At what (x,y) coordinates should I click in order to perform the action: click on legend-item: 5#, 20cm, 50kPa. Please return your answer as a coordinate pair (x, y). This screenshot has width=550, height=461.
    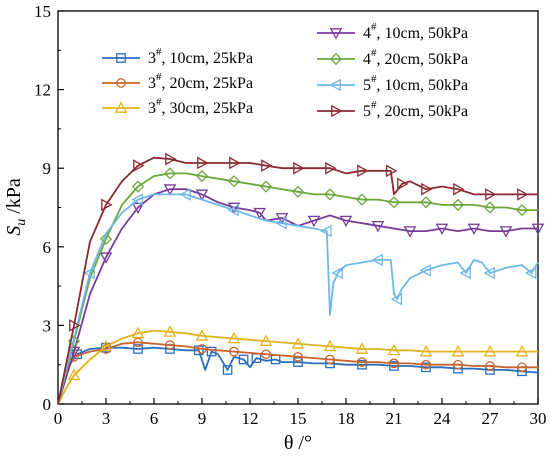
    Looking at the image, I should click on (392, 109).